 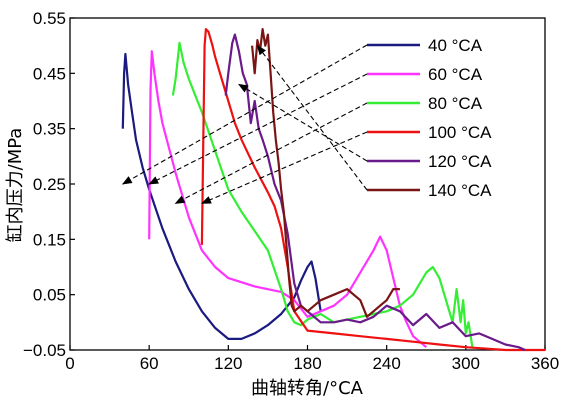 I want to click on x-tick-label: 120, so click(x=228, y=363).